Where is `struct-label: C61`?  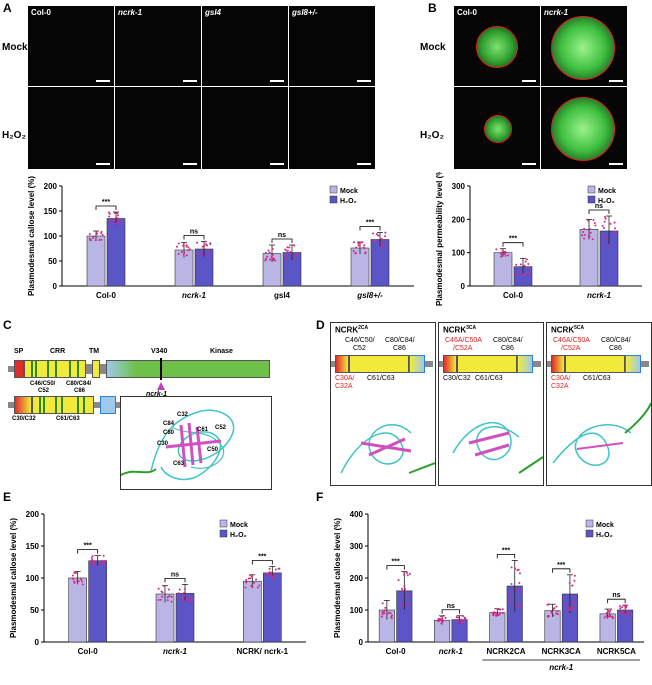 struct-label: C61 is located at coordinates (203, 430).